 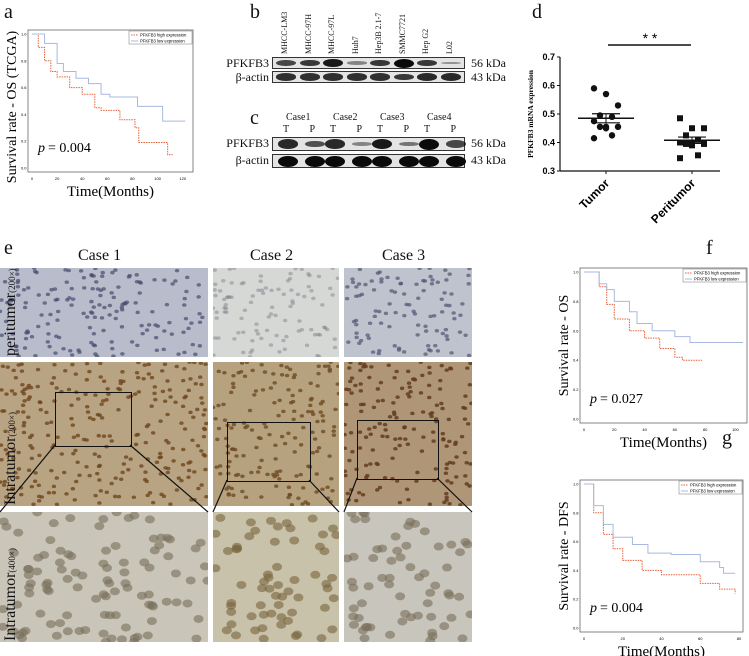 What do you see at coordinates (661, 556) in the screenshot?
I see `plot-frame` at bounding box center [661, 556].